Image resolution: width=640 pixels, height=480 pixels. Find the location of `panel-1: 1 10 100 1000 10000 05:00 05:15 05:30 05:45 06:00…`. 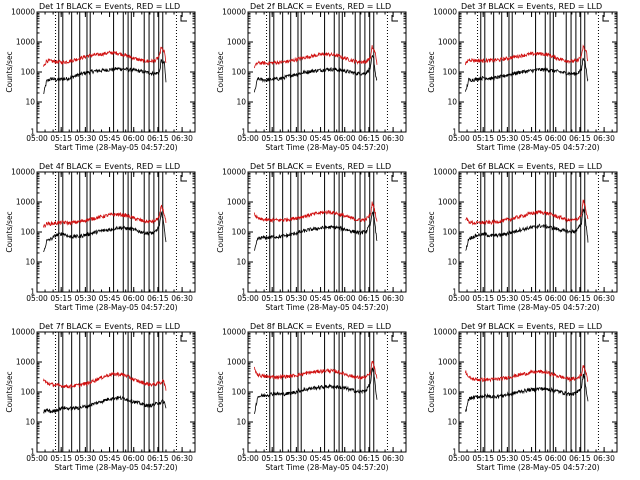

panel-1: 1 10 100 1000 10000 05:00 05:15 05:30 05:45 06:00… is located at coordinates (100, 77).